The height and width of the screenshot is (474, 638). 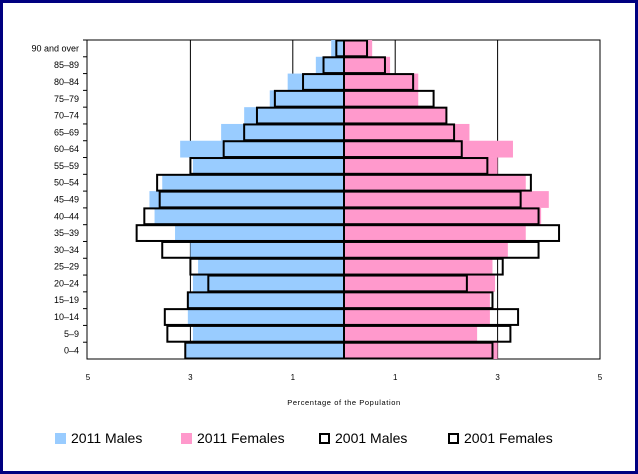 What do you see at coordinates (66, 300) in the screenshot?
I see `y-tick-label: 15–19` at bounding box center [66, 300].